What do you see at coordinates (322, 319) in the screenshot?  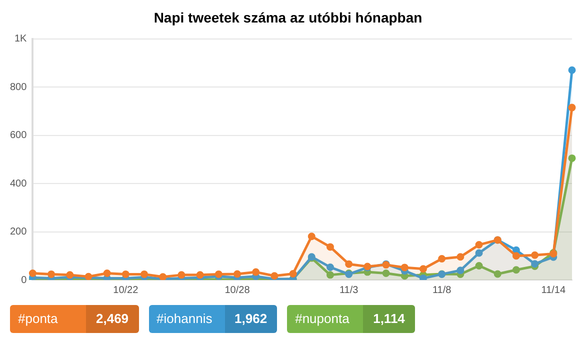 I see `text: #nuponta` at bounding box center [322, 319].